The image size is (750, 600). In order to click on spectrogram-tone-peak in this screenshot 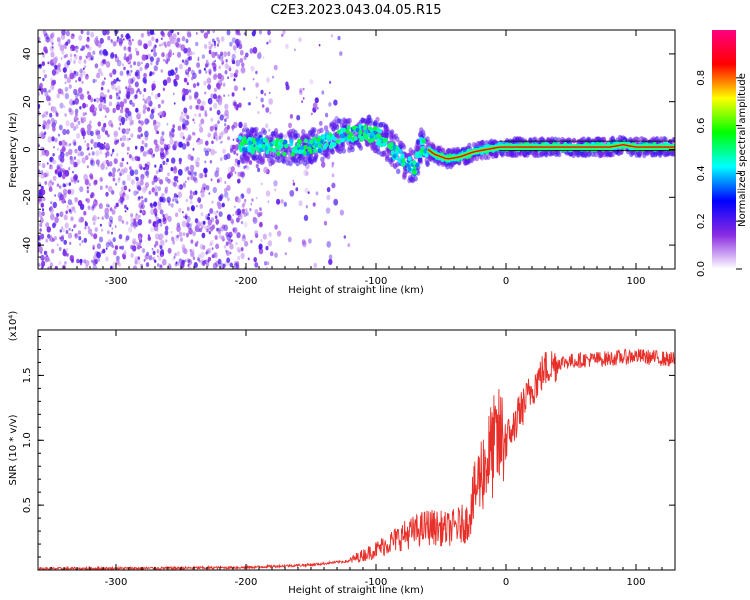, I will do `click(551, 151)`.